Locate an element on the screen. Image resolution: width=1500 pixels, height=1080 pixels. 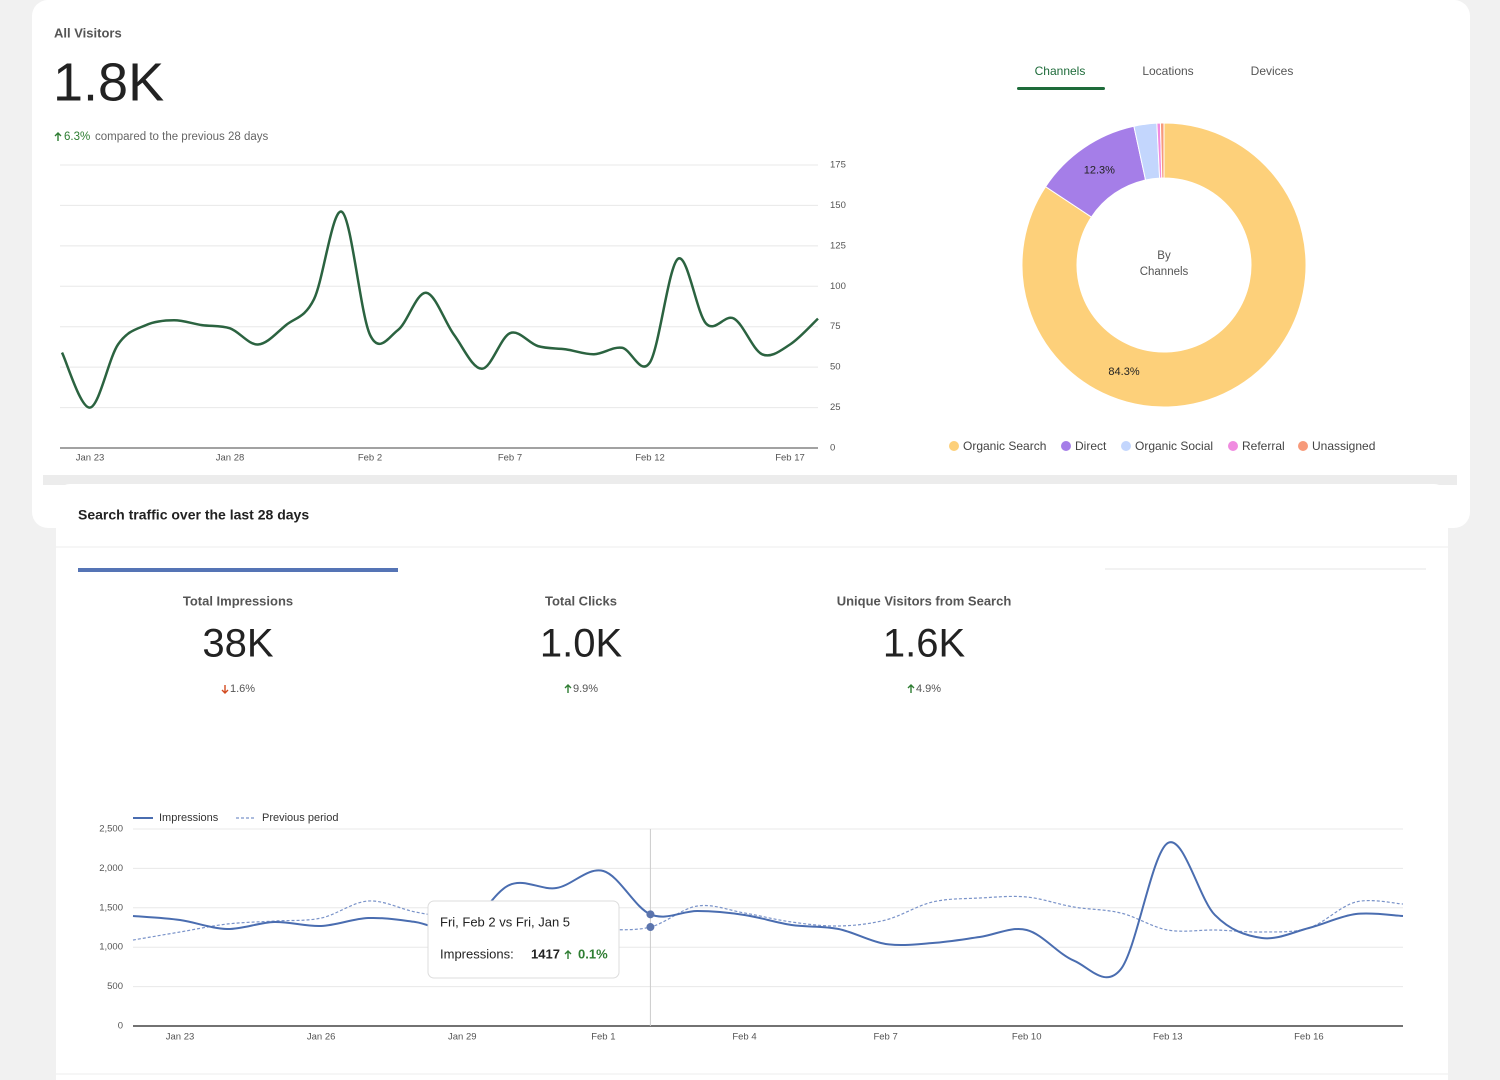
legend-label: Organic Search is located at coordinates (1004, 446).